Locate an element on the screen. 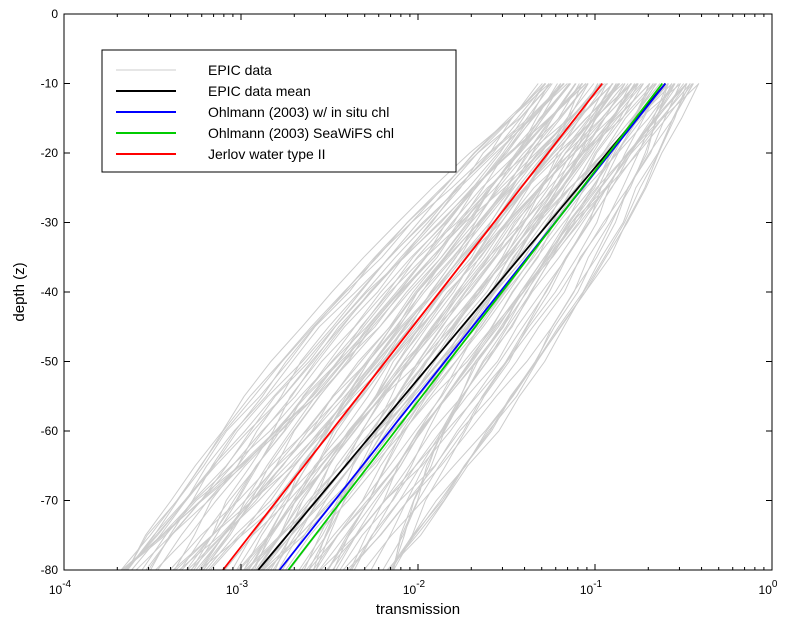 The height and width of the screenshot is (621, 792). y-tick-label: -10 is located at coordinates (50, 84).